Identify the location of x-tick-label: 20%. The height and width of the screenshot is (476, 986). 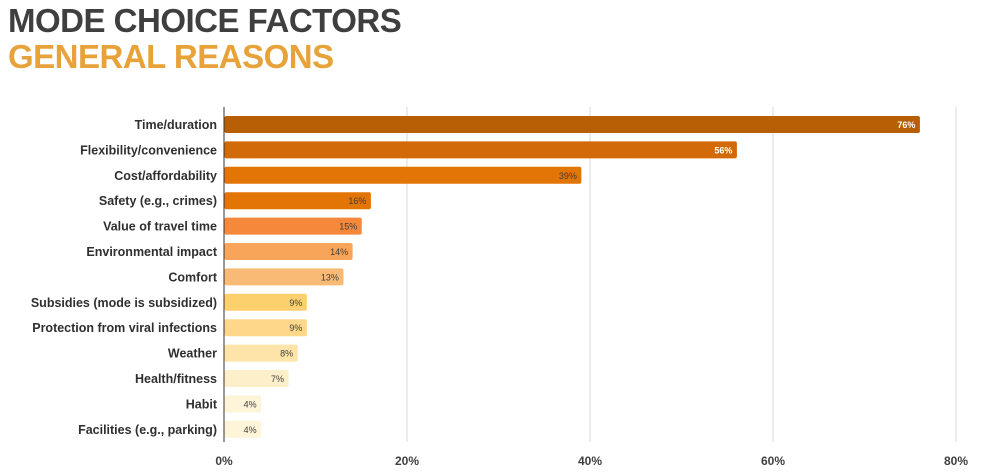
(407, 461).